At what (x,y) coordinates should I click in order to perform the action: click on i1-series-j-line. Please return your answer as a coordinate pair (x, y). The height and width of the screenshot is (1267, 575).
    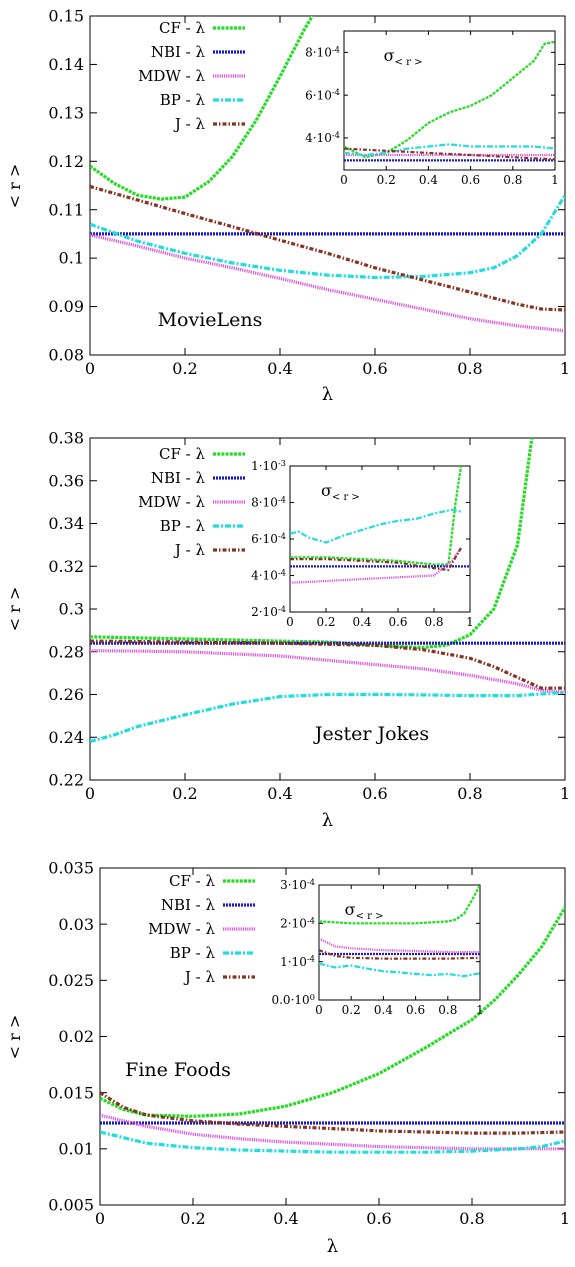
    Looking at the image, I should click on (376, 559).